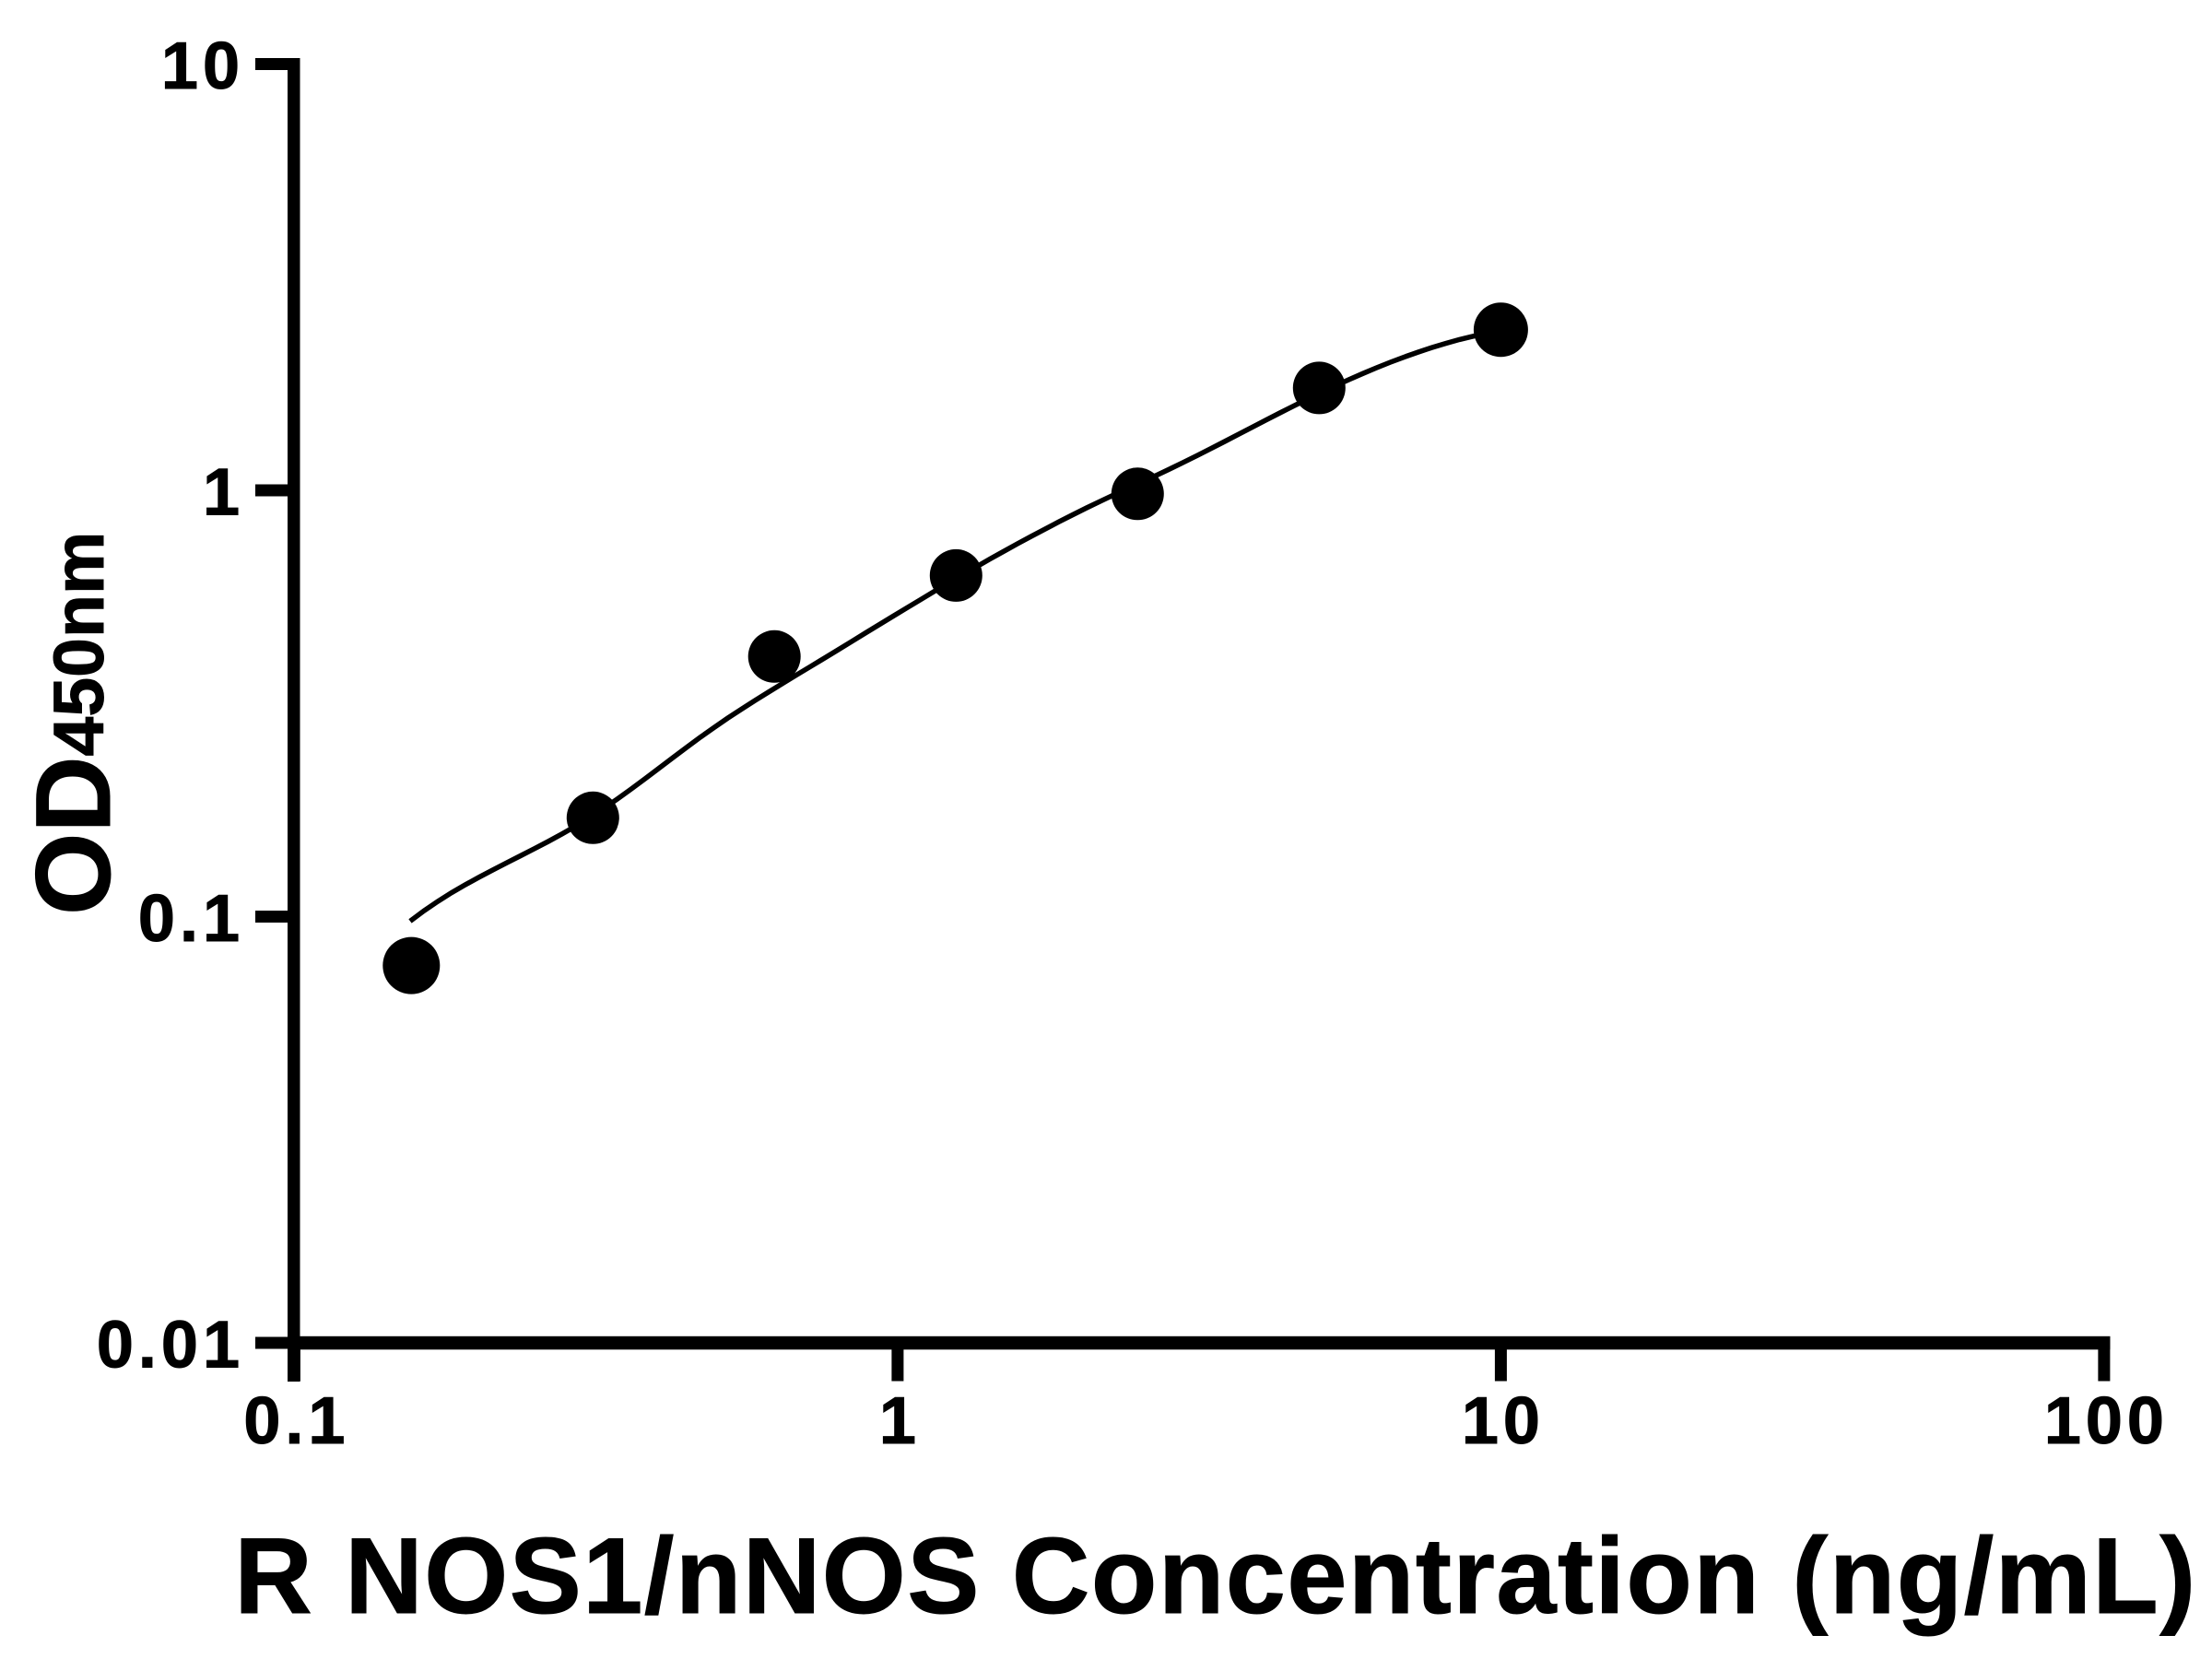  I want to click on svg-text: 100, so click(2106, 1421).